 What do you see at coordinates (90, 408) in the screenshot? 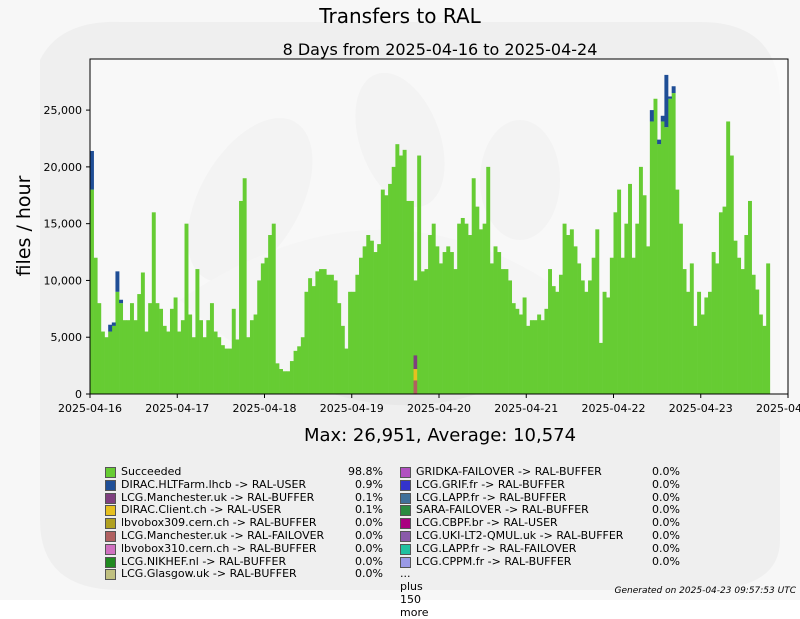
I see `x-tick-label-0: 2025-04-16` at bounding box center [90, 408].